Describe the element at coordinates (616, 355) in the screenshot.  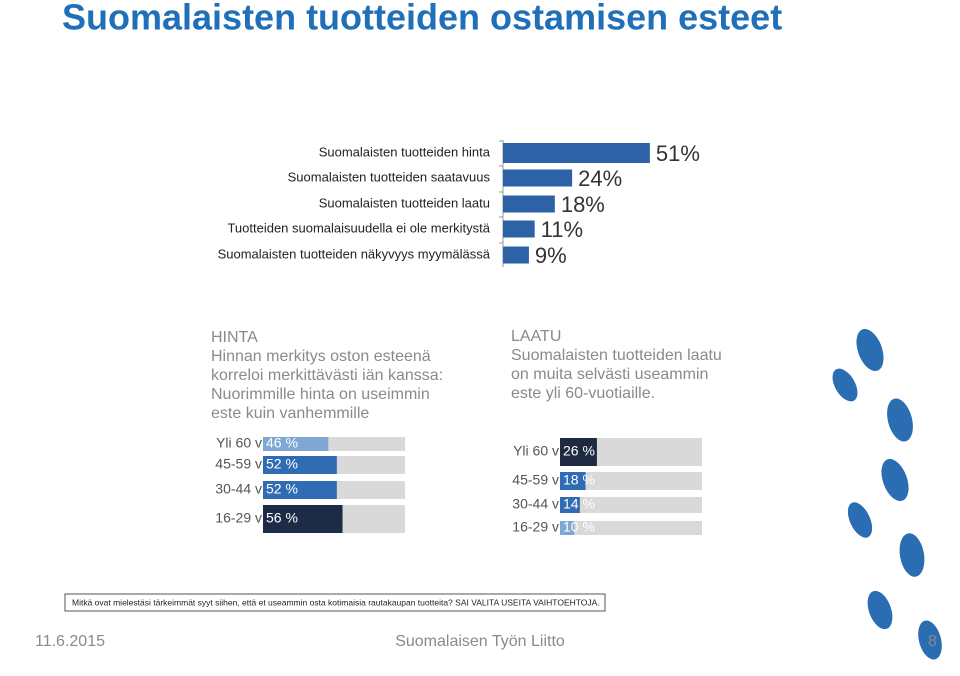
I see `panel-text: Suomalaisten tuotteiden laatu` at that location.